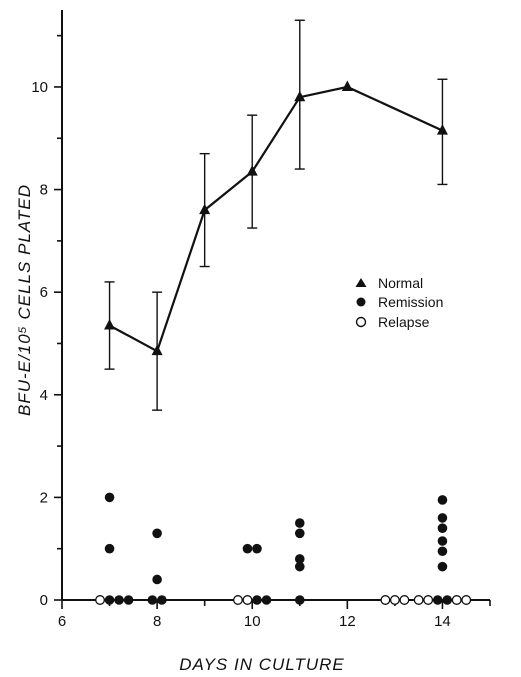 Image resolution: width=521 pixels, height=677 pixels. I want to click on x-tick-label: 6, so click(62, 621).